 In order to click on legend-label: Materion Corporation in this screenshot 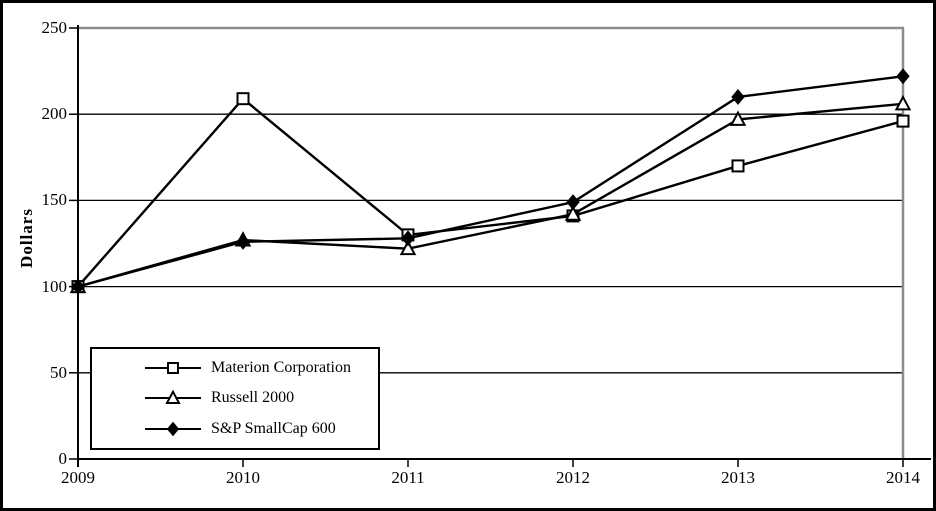, I will do `click(281, 368)`.